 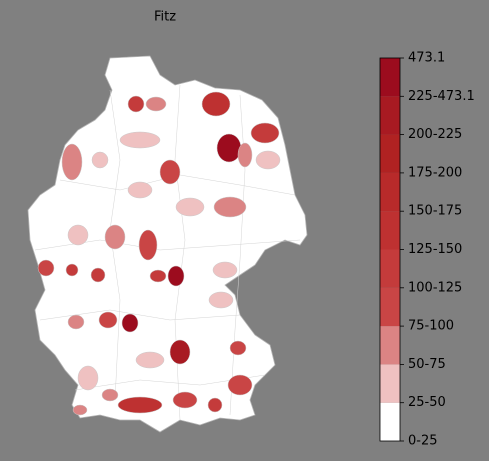 I want to click on map-title: Fitz, so click(x=165, y=17).